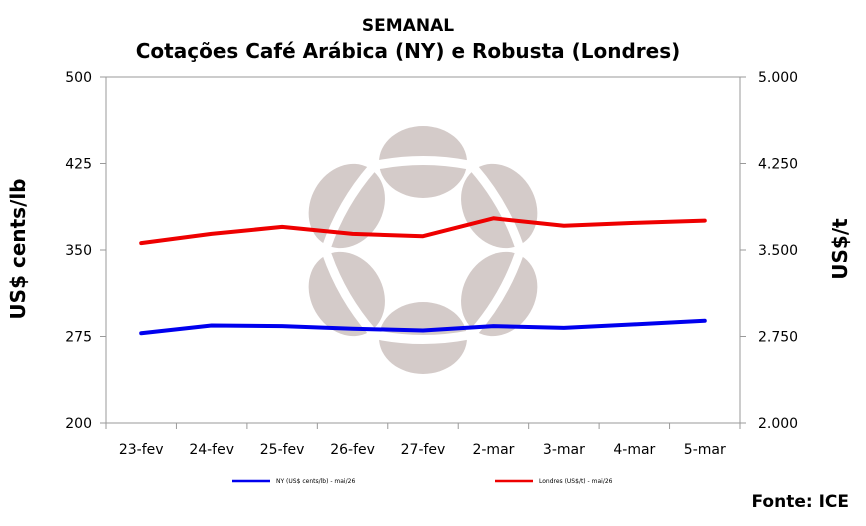  Describe the element at coordinates (564, 450) in the screenshot. I see `x-tick-label: 3-mar` at that location.